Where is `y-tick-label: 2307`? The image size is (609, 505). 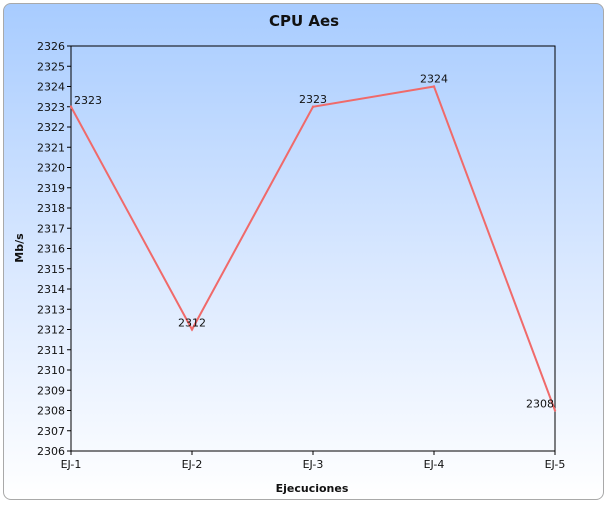 y-tick-label: 2307 is located at coordinates (51, 431).